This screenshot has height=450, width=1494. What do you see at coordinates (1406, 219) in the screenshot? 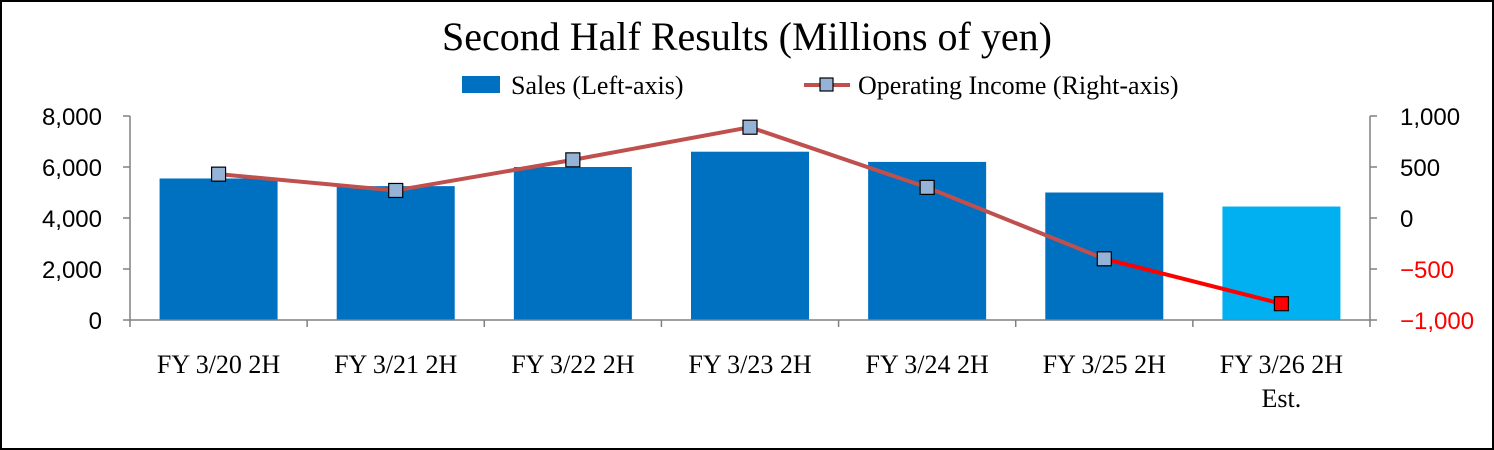
I see `right-axis-tick-label: 0` at bounding box center [1406, 219].